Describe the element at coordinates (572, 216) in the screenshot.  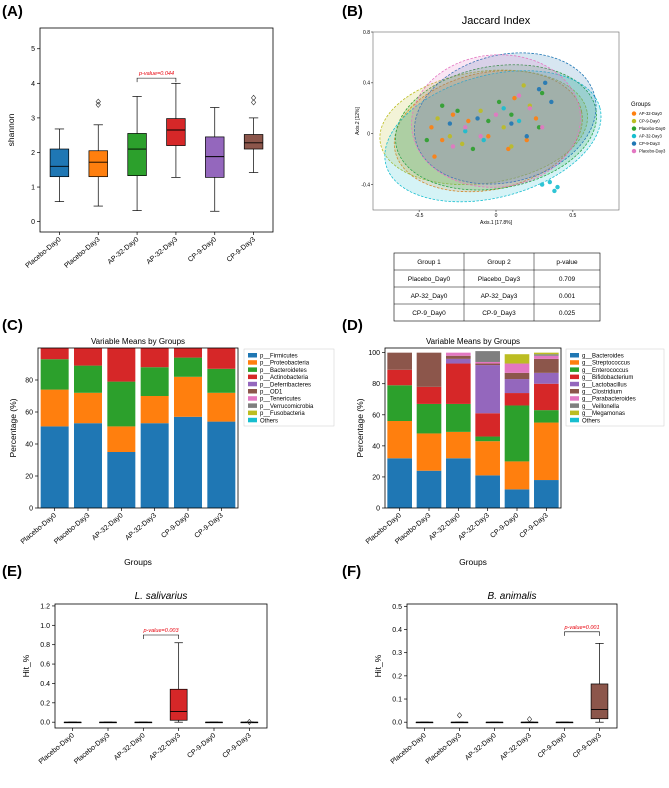
I see `x-tick-label: 0.5` at that location.